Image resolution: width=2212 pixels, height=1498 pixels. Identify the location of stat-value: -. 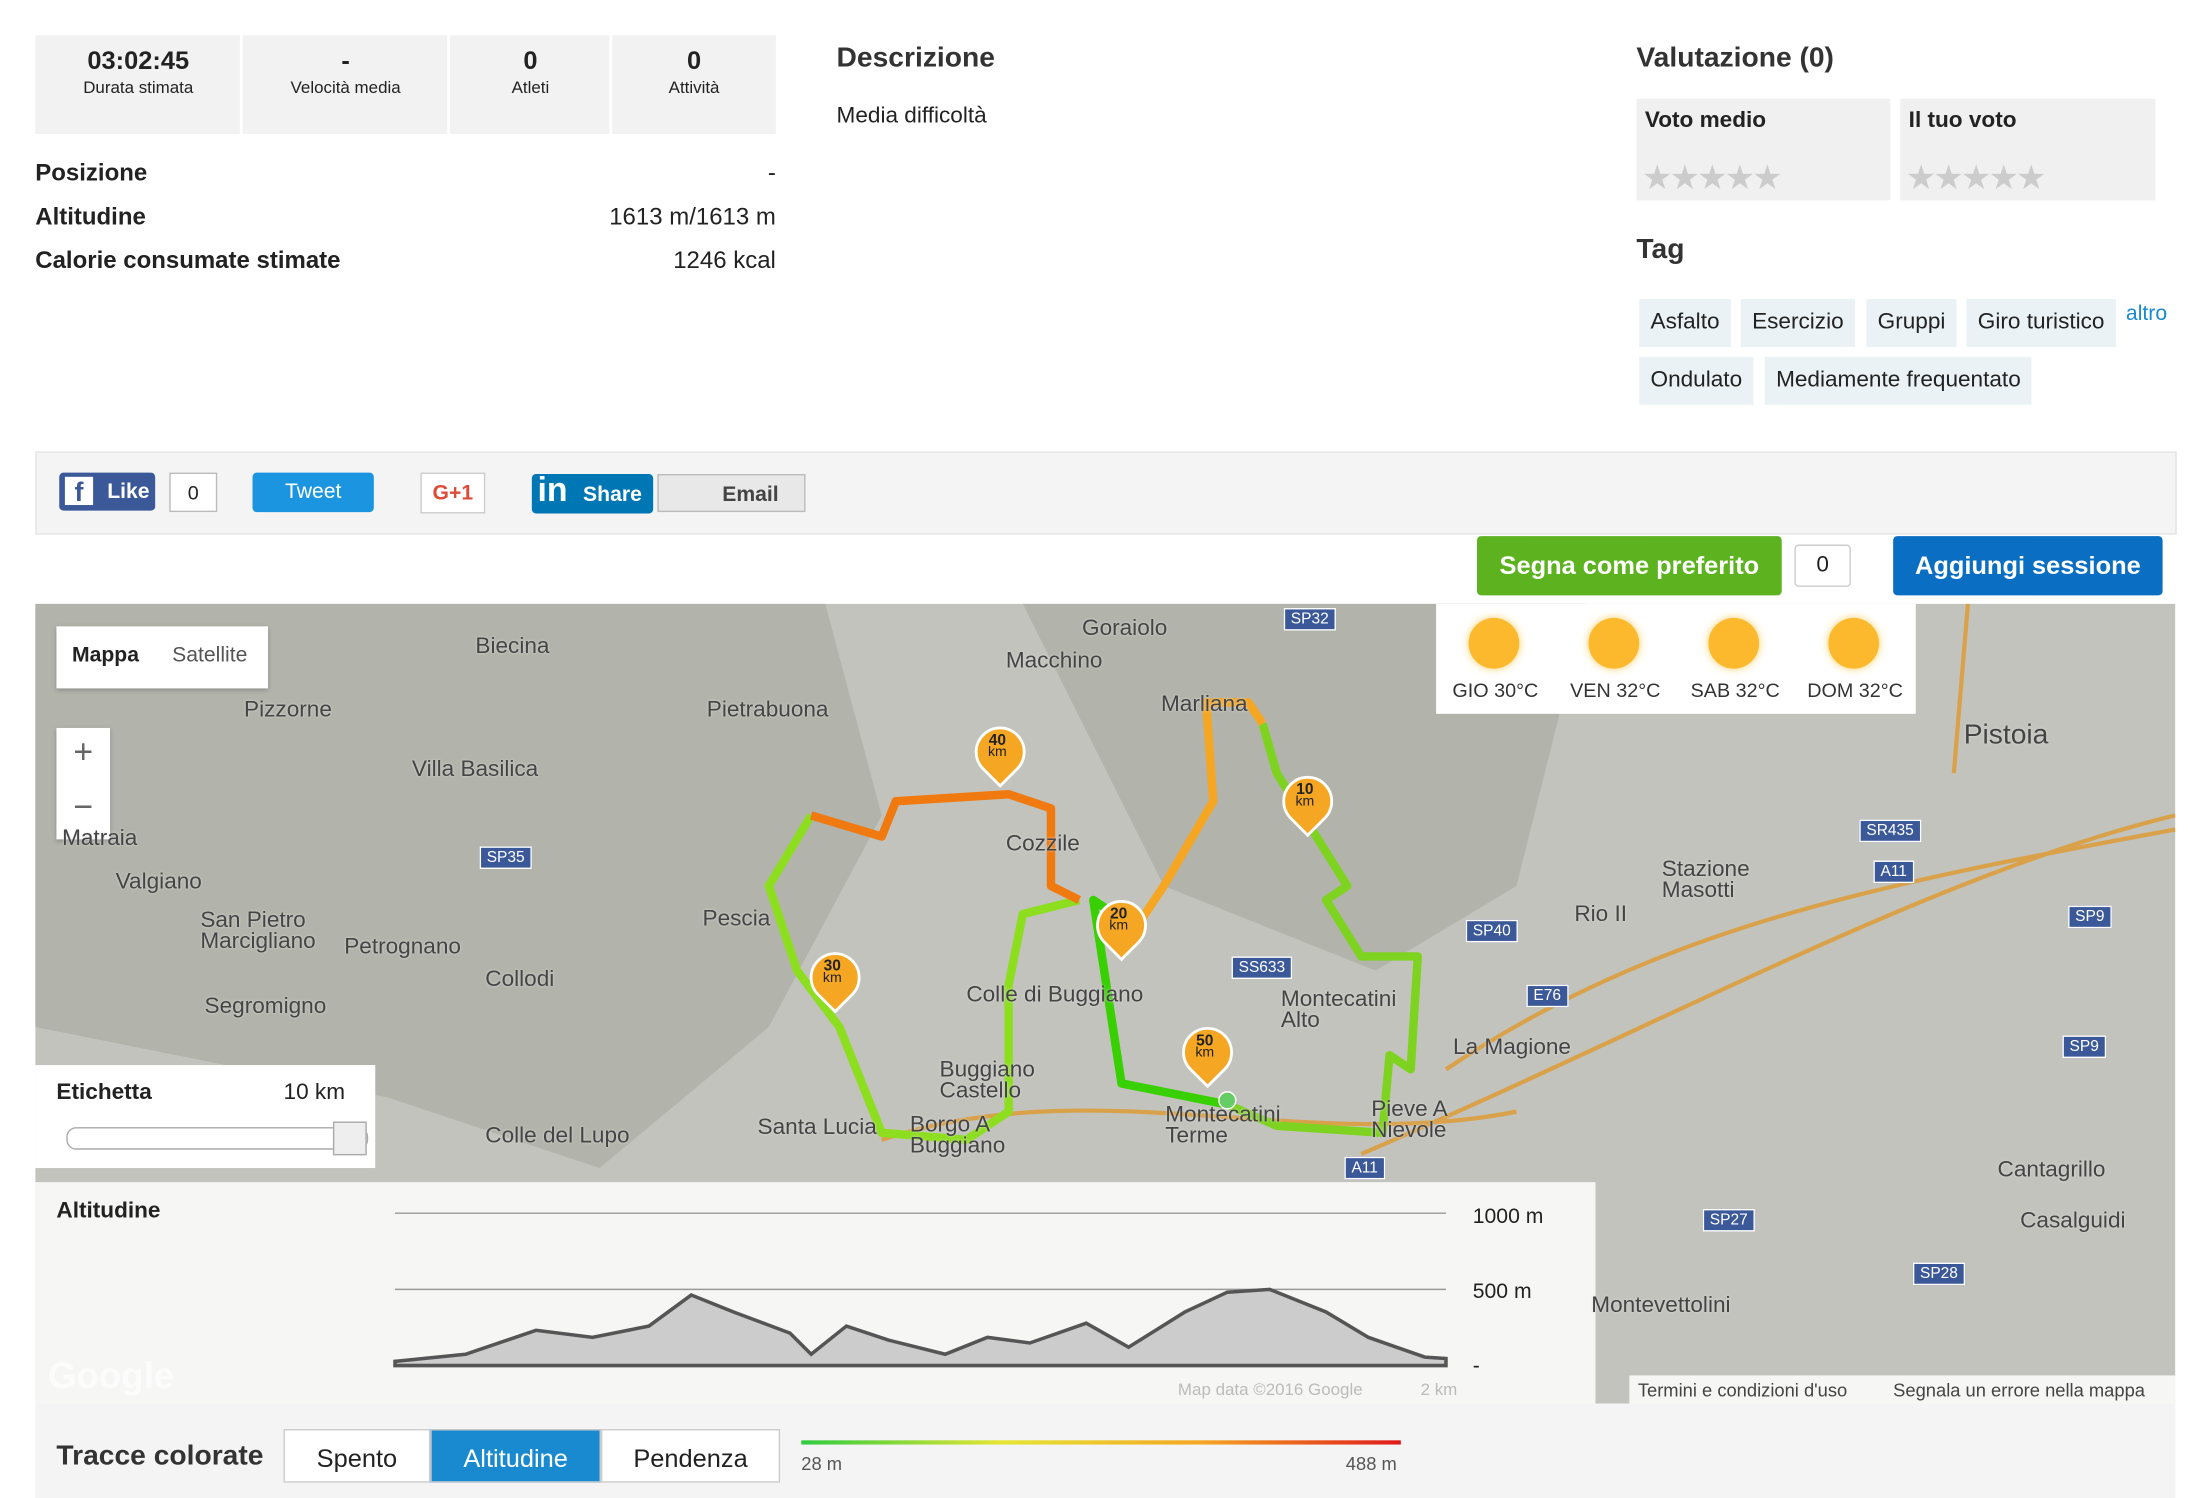
(345, 60).